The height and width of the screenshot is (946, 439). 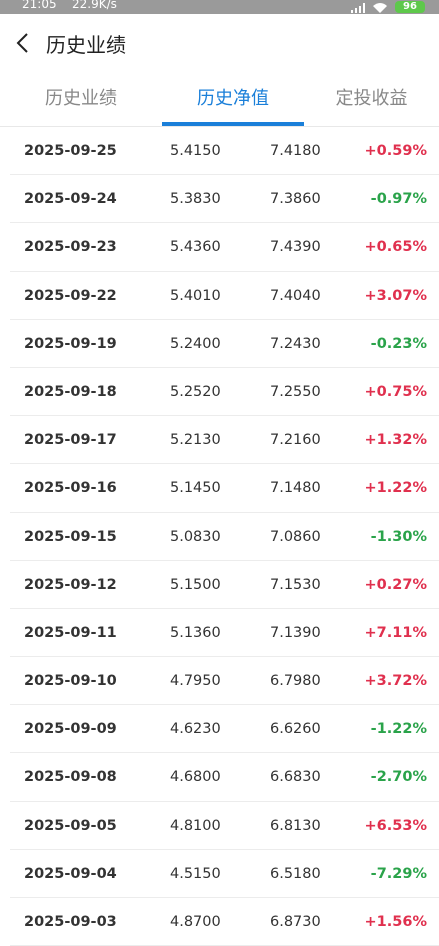 I want to click on active-tab-indicator, so click(x=233, y=124).